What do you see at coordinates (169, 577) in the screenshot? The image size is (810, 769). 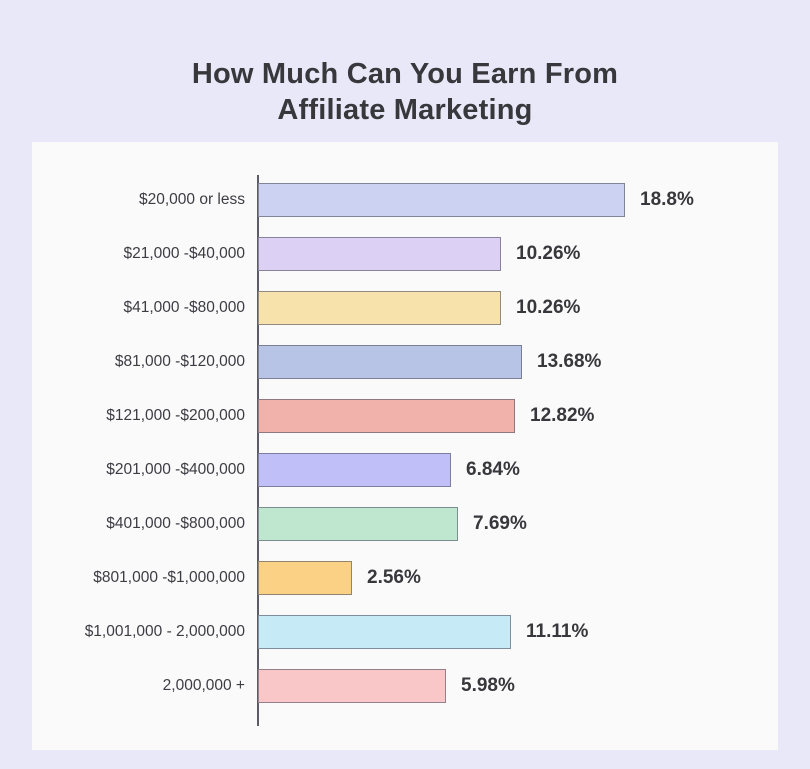 I see `category-label: $801,000 -$1,000,000` at bounding box center [169, 577].